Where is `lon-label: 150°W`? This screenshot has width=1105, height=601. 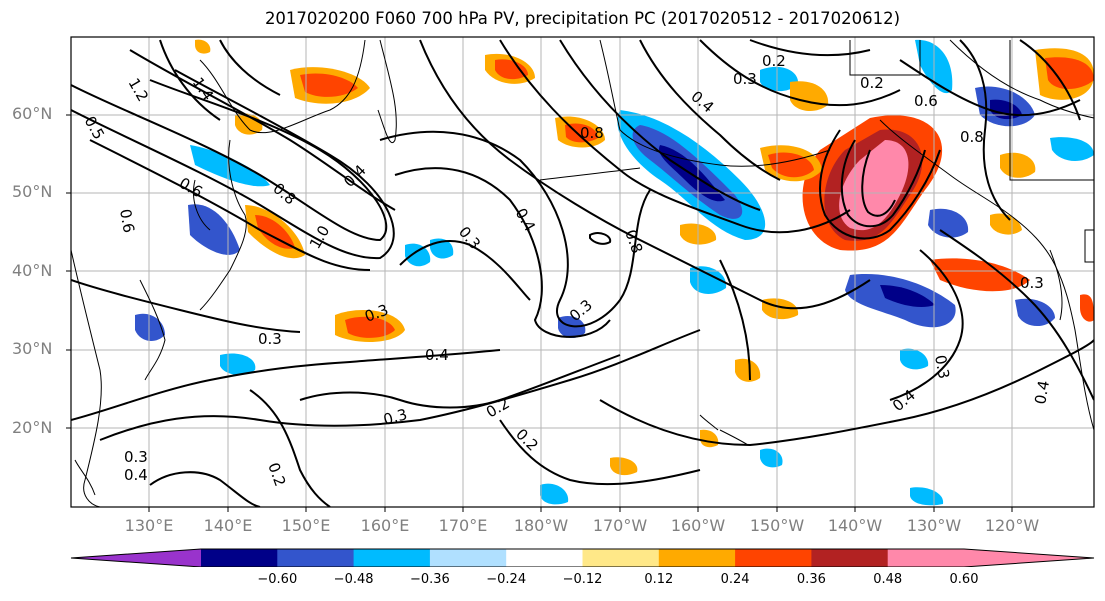 lon-label: 150°W is located at coordinates (777, 525).